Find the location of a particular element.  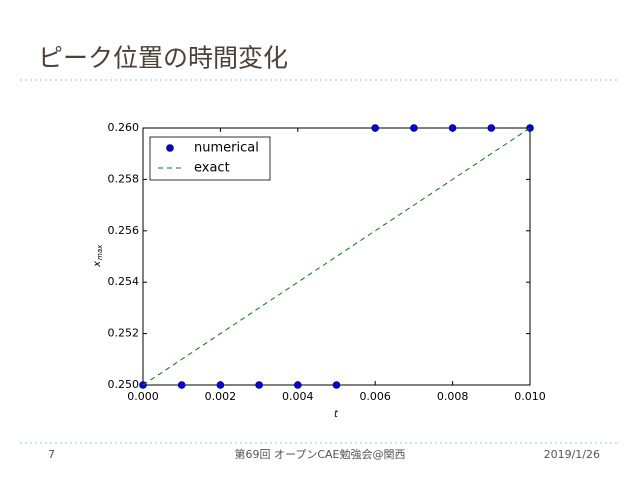

date: 2019/1/26 is located at coordinates (572, 454).